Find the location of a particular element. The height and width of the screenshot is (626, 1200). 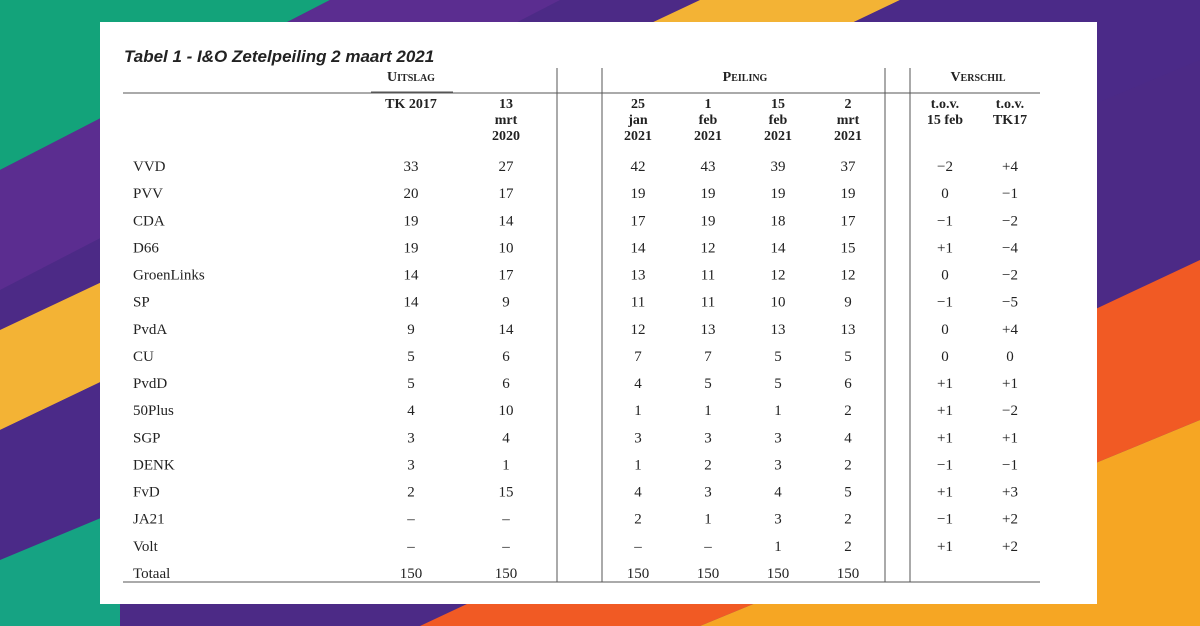

party-name: D66 is located at coordinates (146, 248).